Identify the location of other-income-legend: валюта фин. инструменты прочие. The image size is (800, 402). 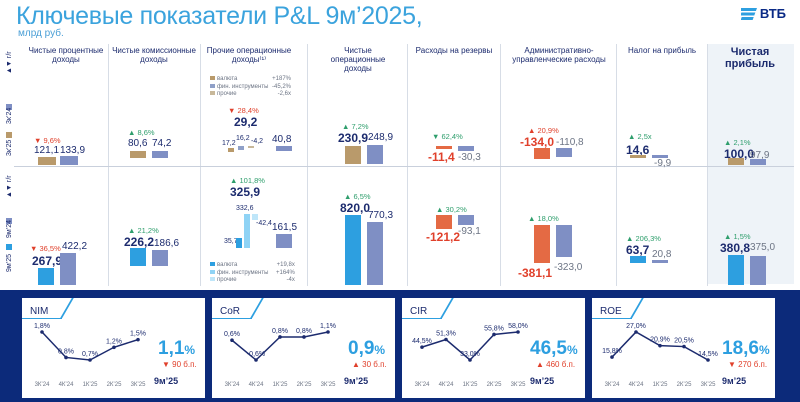
(239, 273).